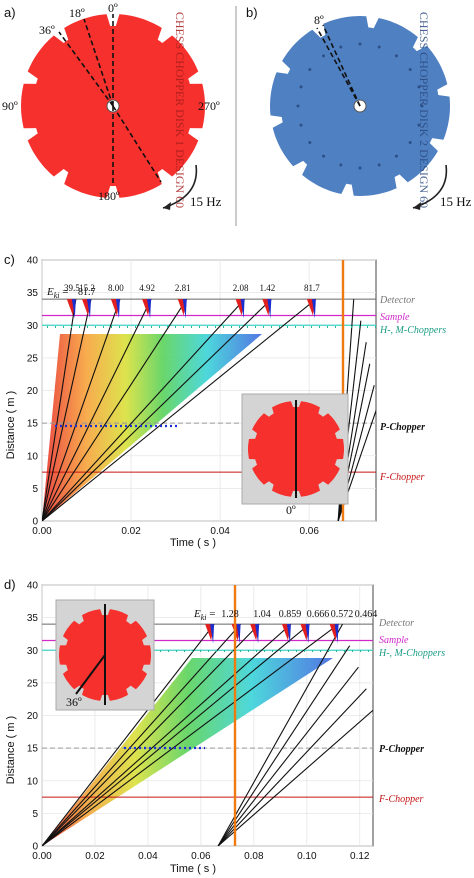  Describe the element at coordinates (167, 206) in the screenshot. I see `rotation-arrowhead-a` at that location.